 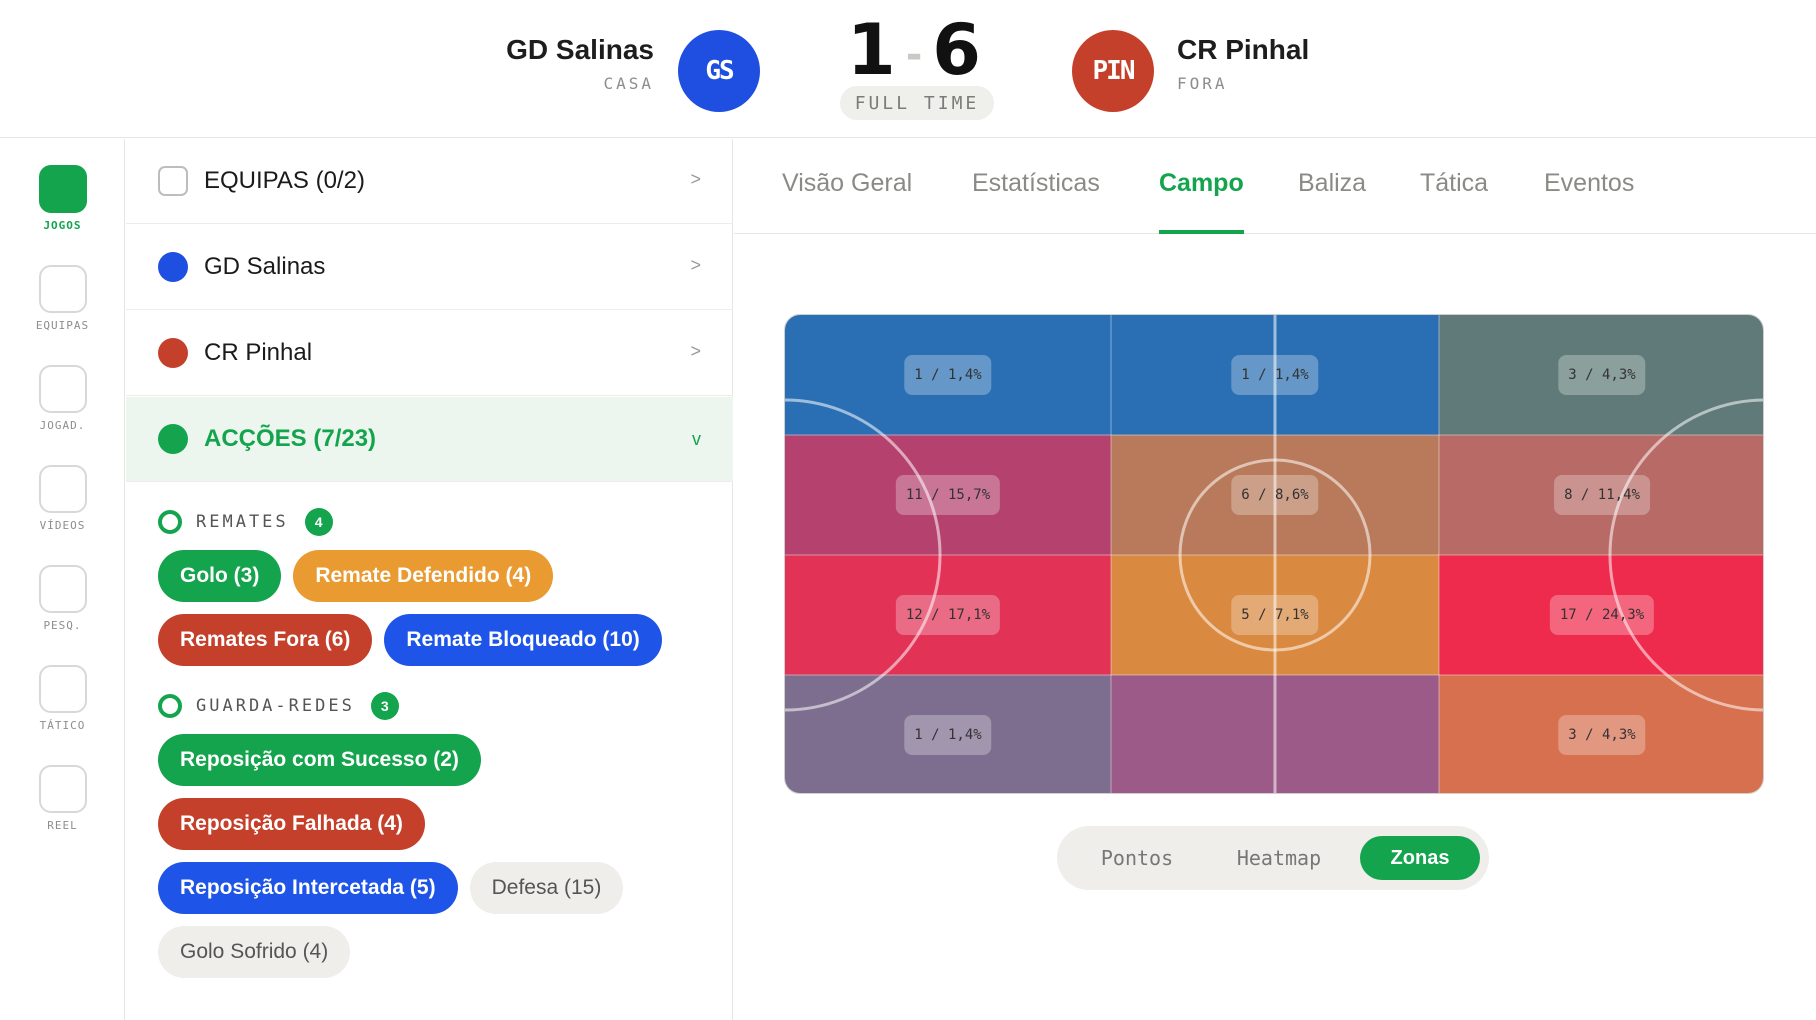 What do you see at coordinates (173, 353) in the screenshot?
I see `away-team-color-dot` at bounding box center [173, 353].